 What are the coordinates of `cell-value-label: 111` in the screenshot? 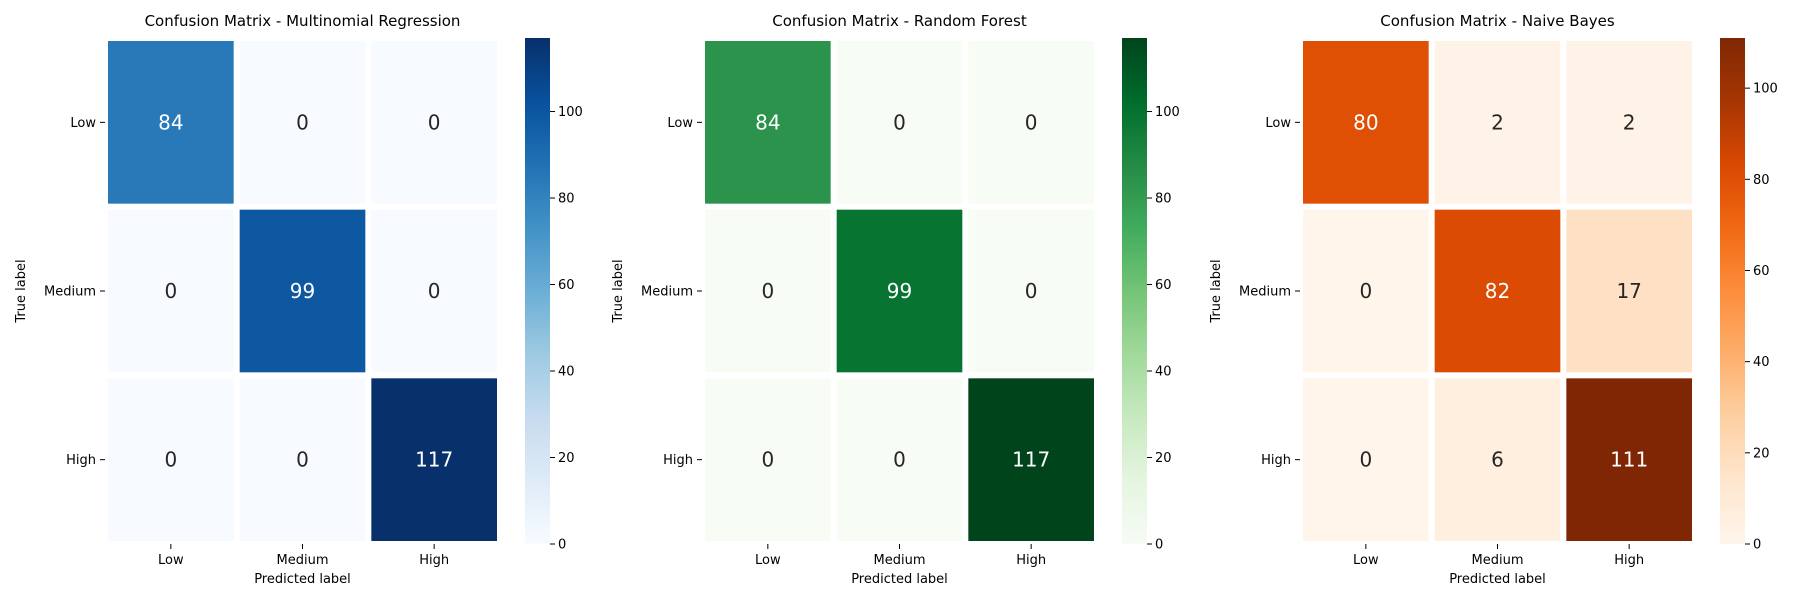 It's located at (1629, 460).